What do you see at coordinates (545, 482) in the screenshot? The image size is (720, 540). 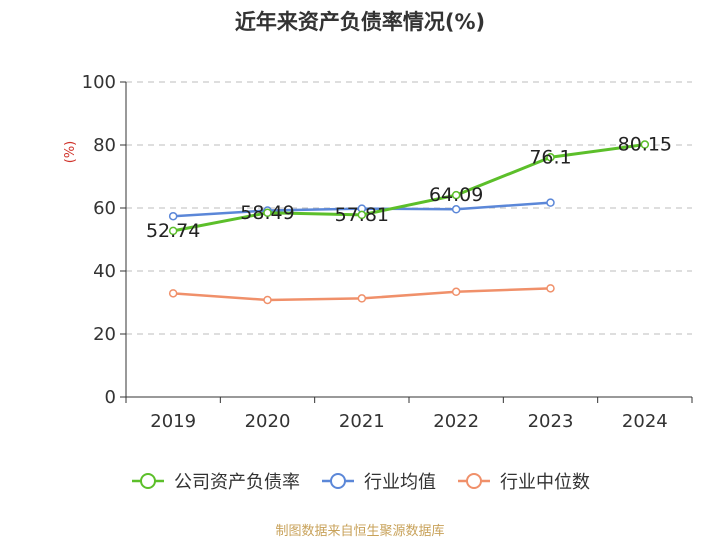 I see `legend-label: 行业中位数` at bounding box center [545, 482].